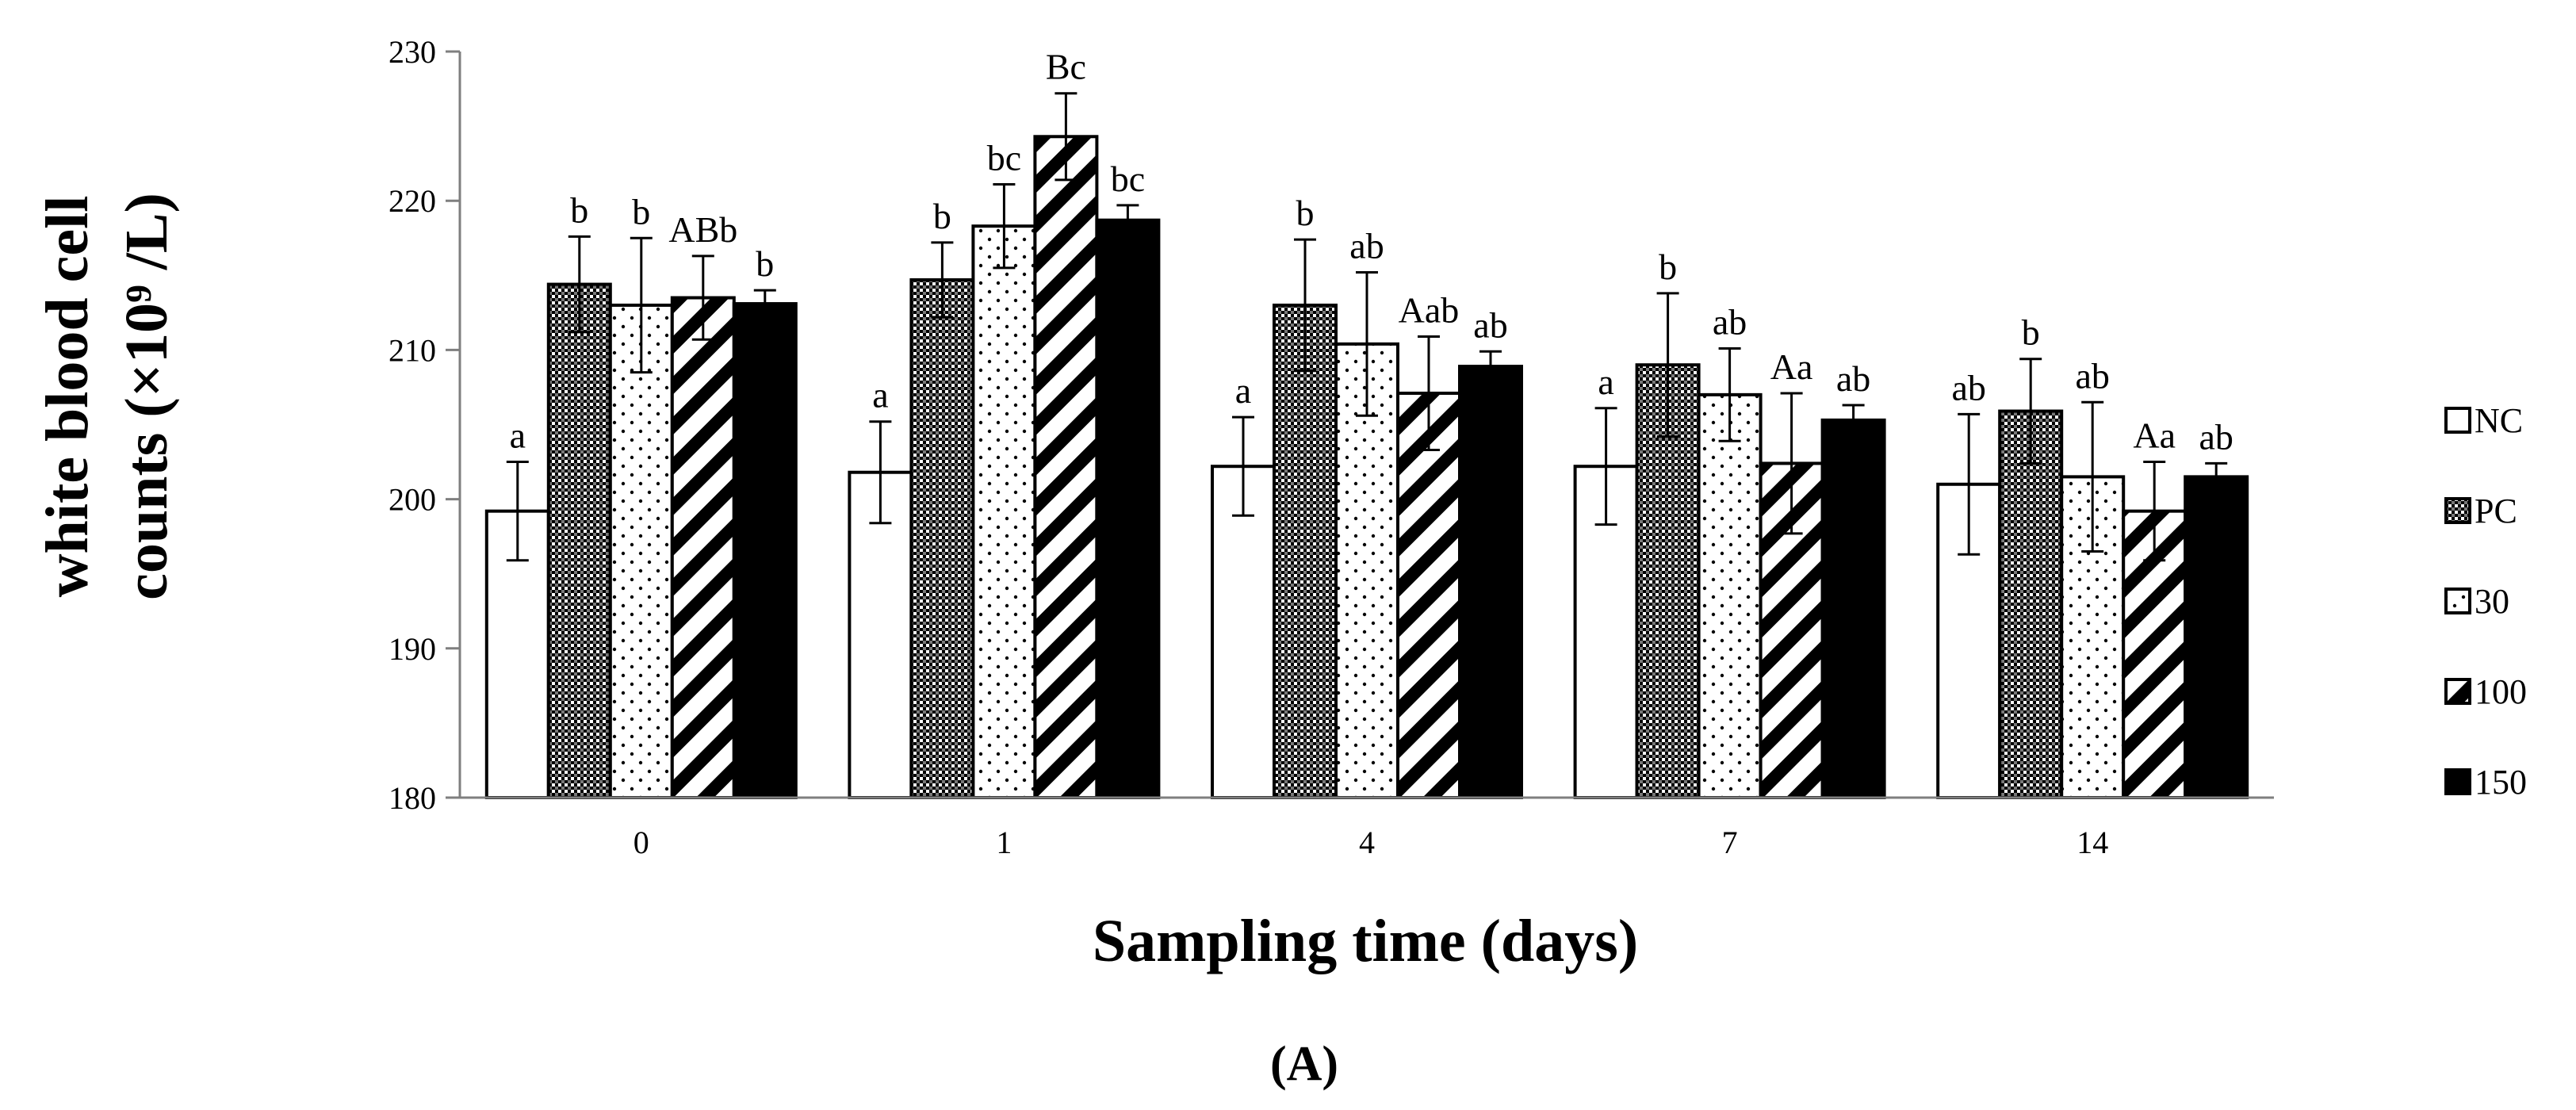  I want to click on sig-label-30-day-14: ab, so click(2092, 375).